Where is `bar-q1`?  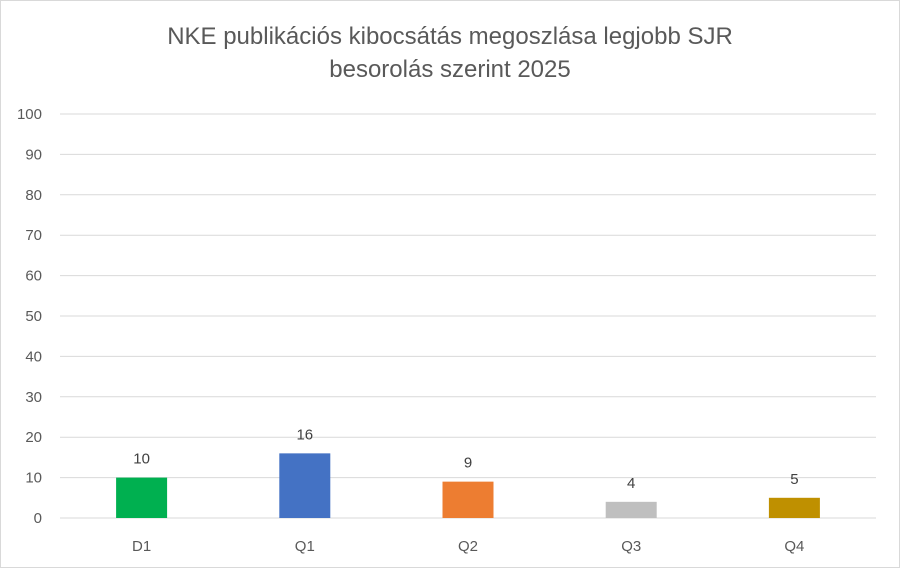 bar-q1 is located at coordinates (305, 485).